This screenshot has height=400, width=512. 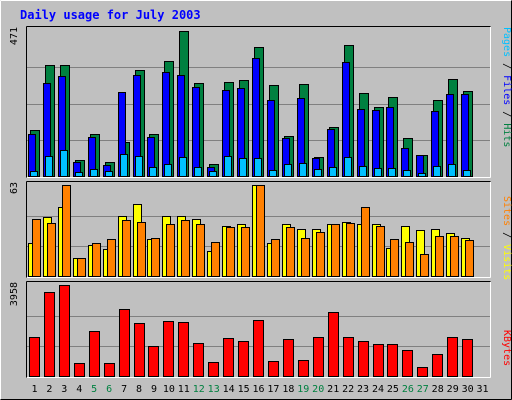 What do you see at coordinates (184, 389) in the screenshot?
I see `day-label: 11` at bounding box center [184, 389].